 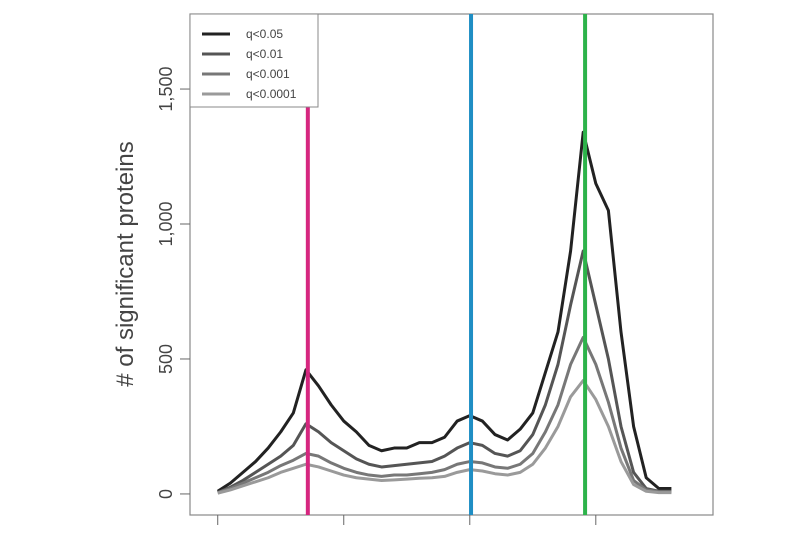 What do you see at coordinates (125, 263) in the screenshot?
I see `y-axis-label: # of significant proteins` at bounding box center [125, 263].